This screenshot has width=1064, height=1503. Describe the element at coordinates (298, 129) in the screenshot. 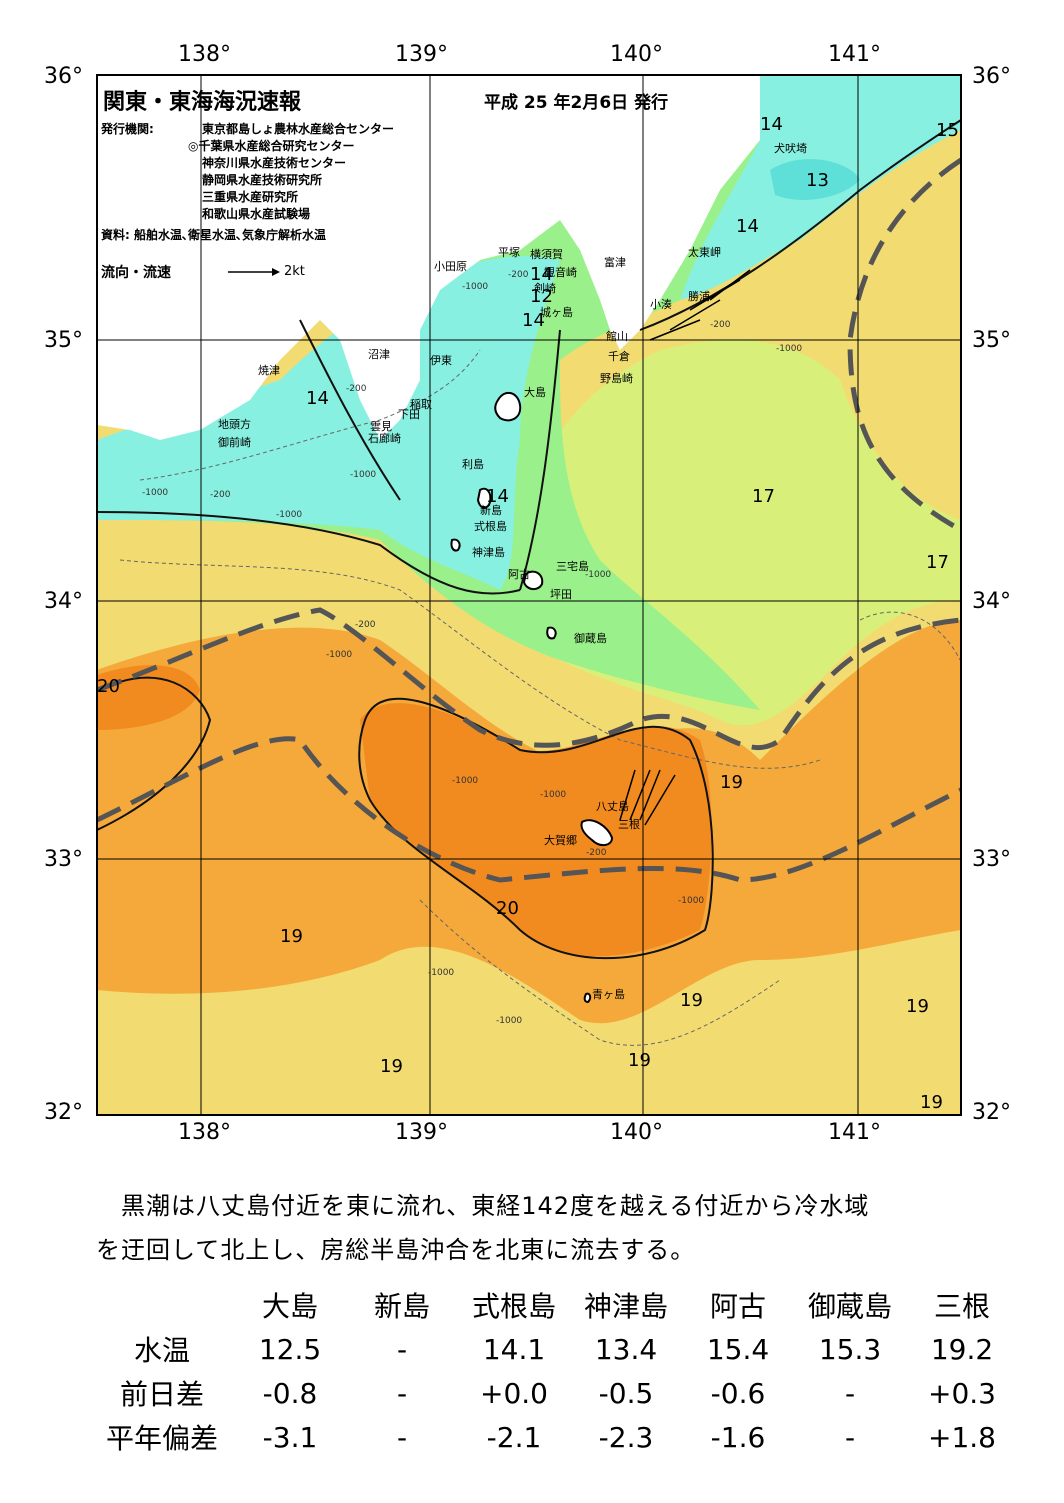

I see `issuer-1: 東京都島しょ農林水産総合センター` at that location.